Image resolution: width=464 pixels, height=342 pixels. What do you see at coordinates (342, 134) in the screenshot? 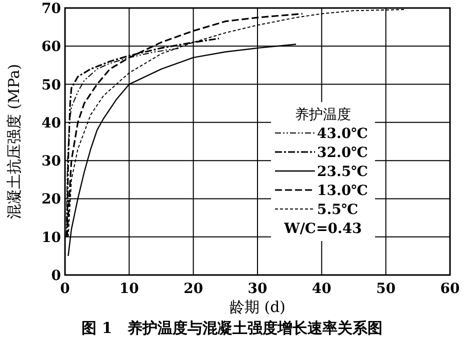
I see `legend-label: 43.0℃` at bounding box center [342, 134].